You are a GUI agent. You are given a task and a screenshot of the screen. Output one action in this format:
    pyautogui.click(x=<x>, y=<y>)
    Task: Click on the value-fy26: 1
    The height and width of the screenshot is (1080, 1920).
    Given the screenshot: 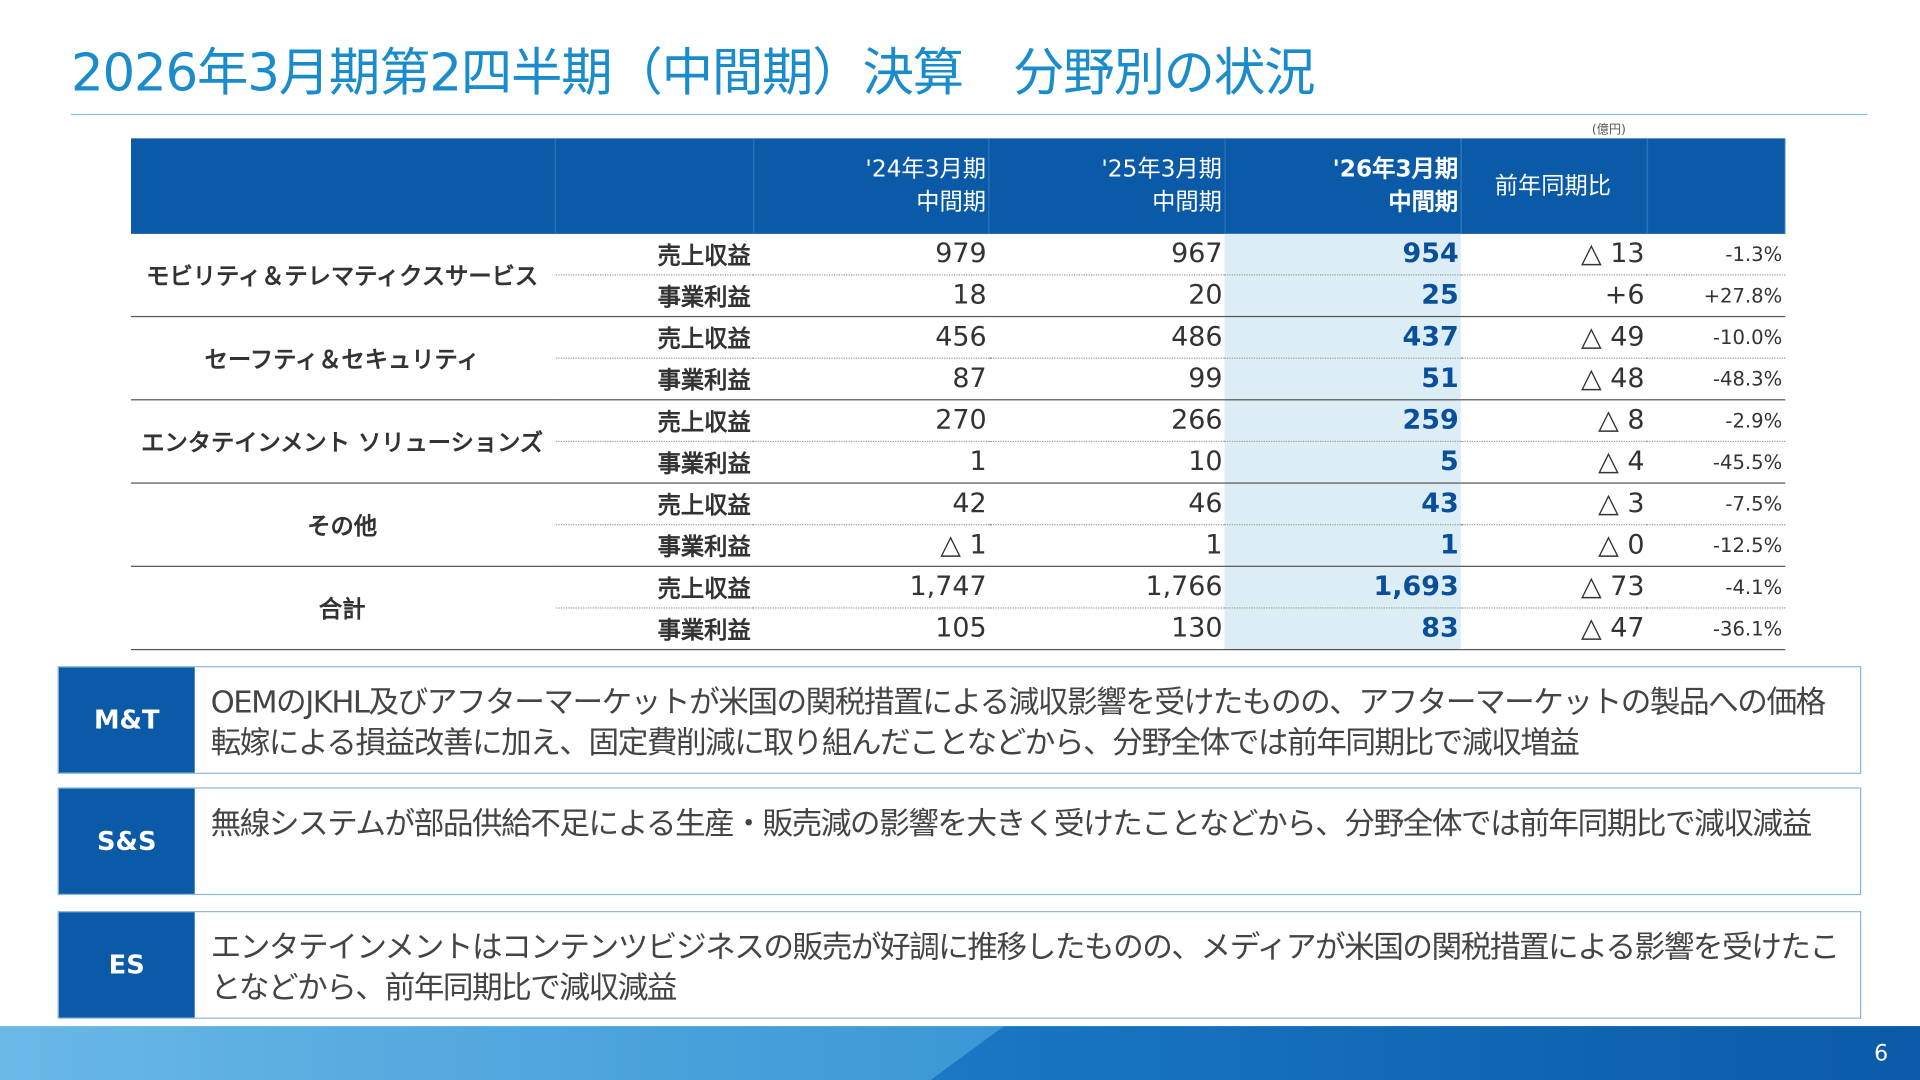 What is the action you would take?
    pyautogui.click(x=1343, y=545)
    